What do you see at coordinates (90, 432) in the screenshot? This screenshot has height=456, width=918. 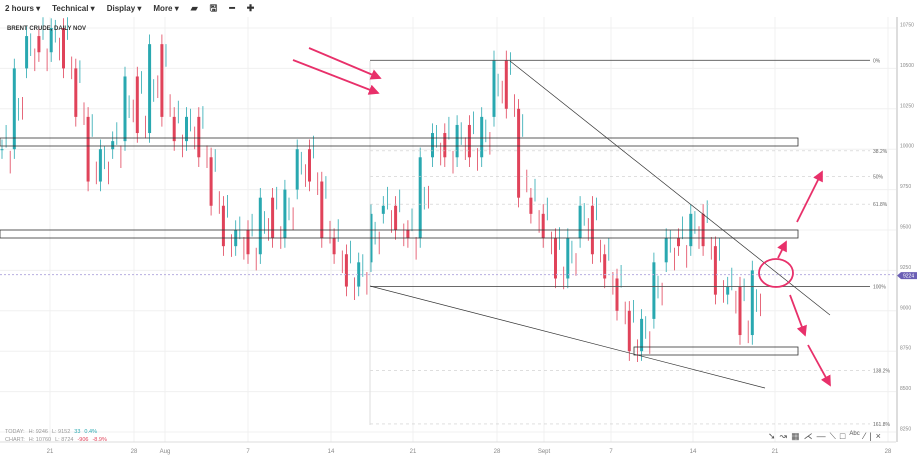 I see `today-percent: 0.4%` at bounding box center [90, 432].